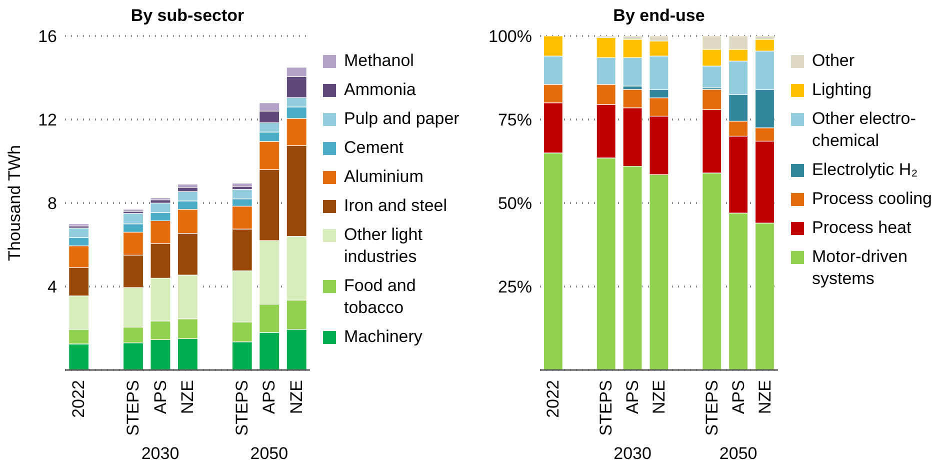 The width and height of the screenshot is (948, 471). I want to click on y-tick-label: 12, so click(47, 120).